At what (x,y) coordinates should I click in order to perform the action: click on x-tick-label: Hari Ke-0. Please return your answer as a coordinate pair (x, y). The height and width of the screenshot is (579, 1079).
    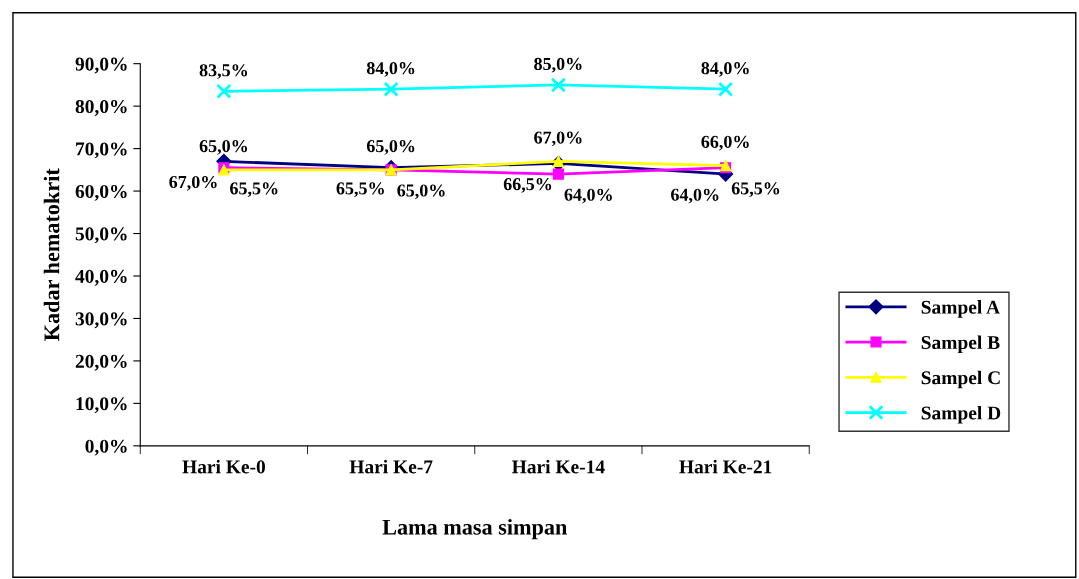
    Looking at the image, I should click on (223, 466).